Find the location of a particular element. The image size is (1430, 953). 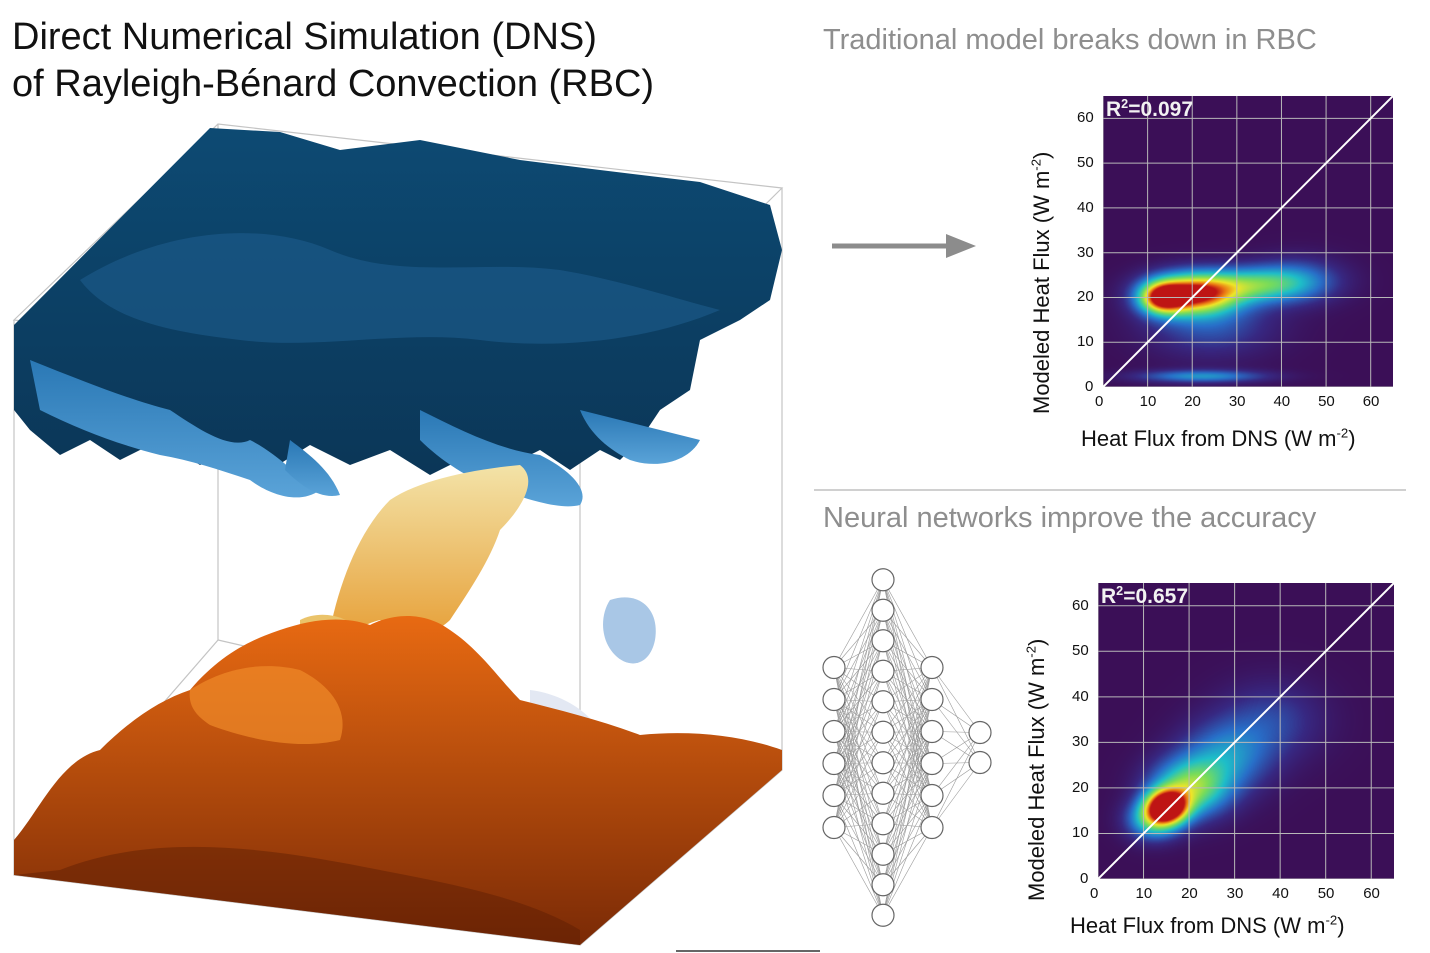

y-tick-label-3: 30 is located at coordinates (1085, 252).